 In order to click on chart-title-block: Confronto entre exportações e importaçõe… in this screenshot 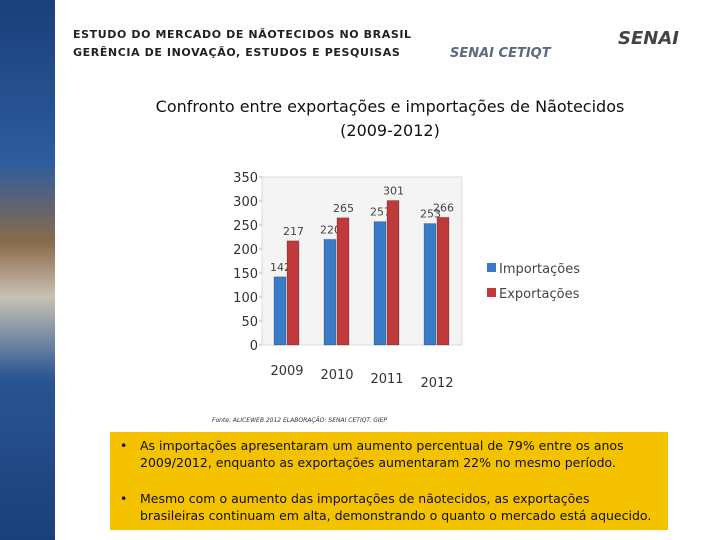, I will do `click(390, 119)`.